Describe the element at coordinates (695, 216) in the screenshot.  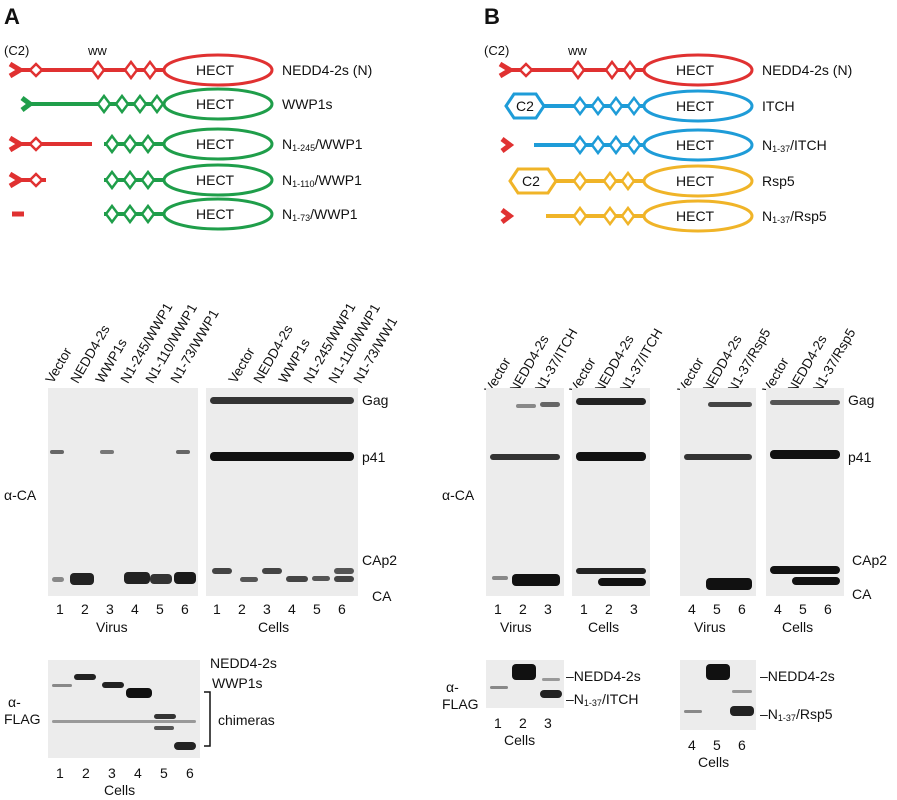
I see `hect-b5: HECT` at that location.